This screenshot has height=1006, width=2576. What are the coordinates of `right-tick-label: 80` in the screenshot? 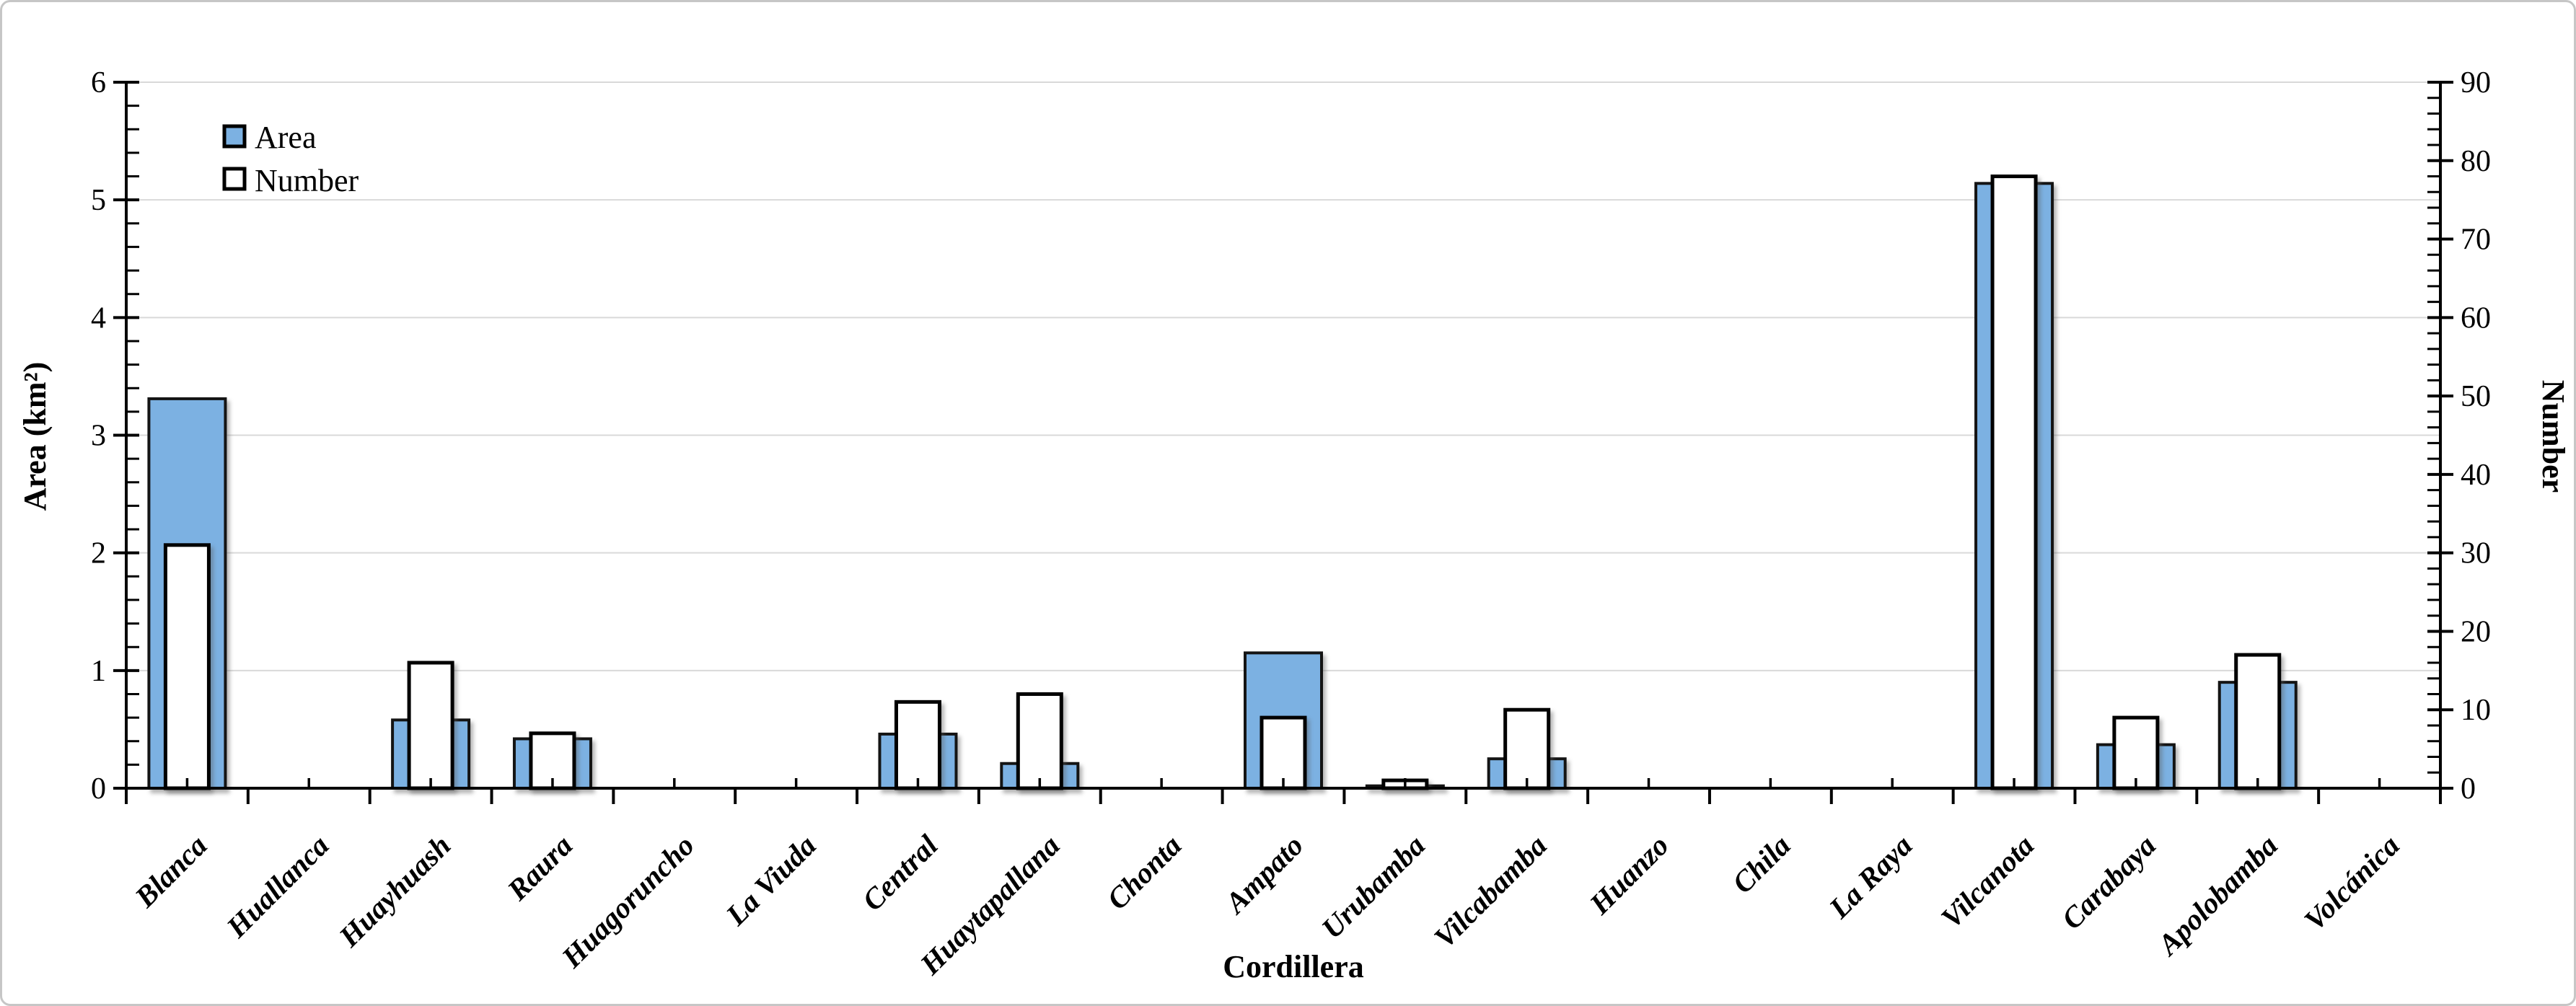 It's located at (2476, 161).